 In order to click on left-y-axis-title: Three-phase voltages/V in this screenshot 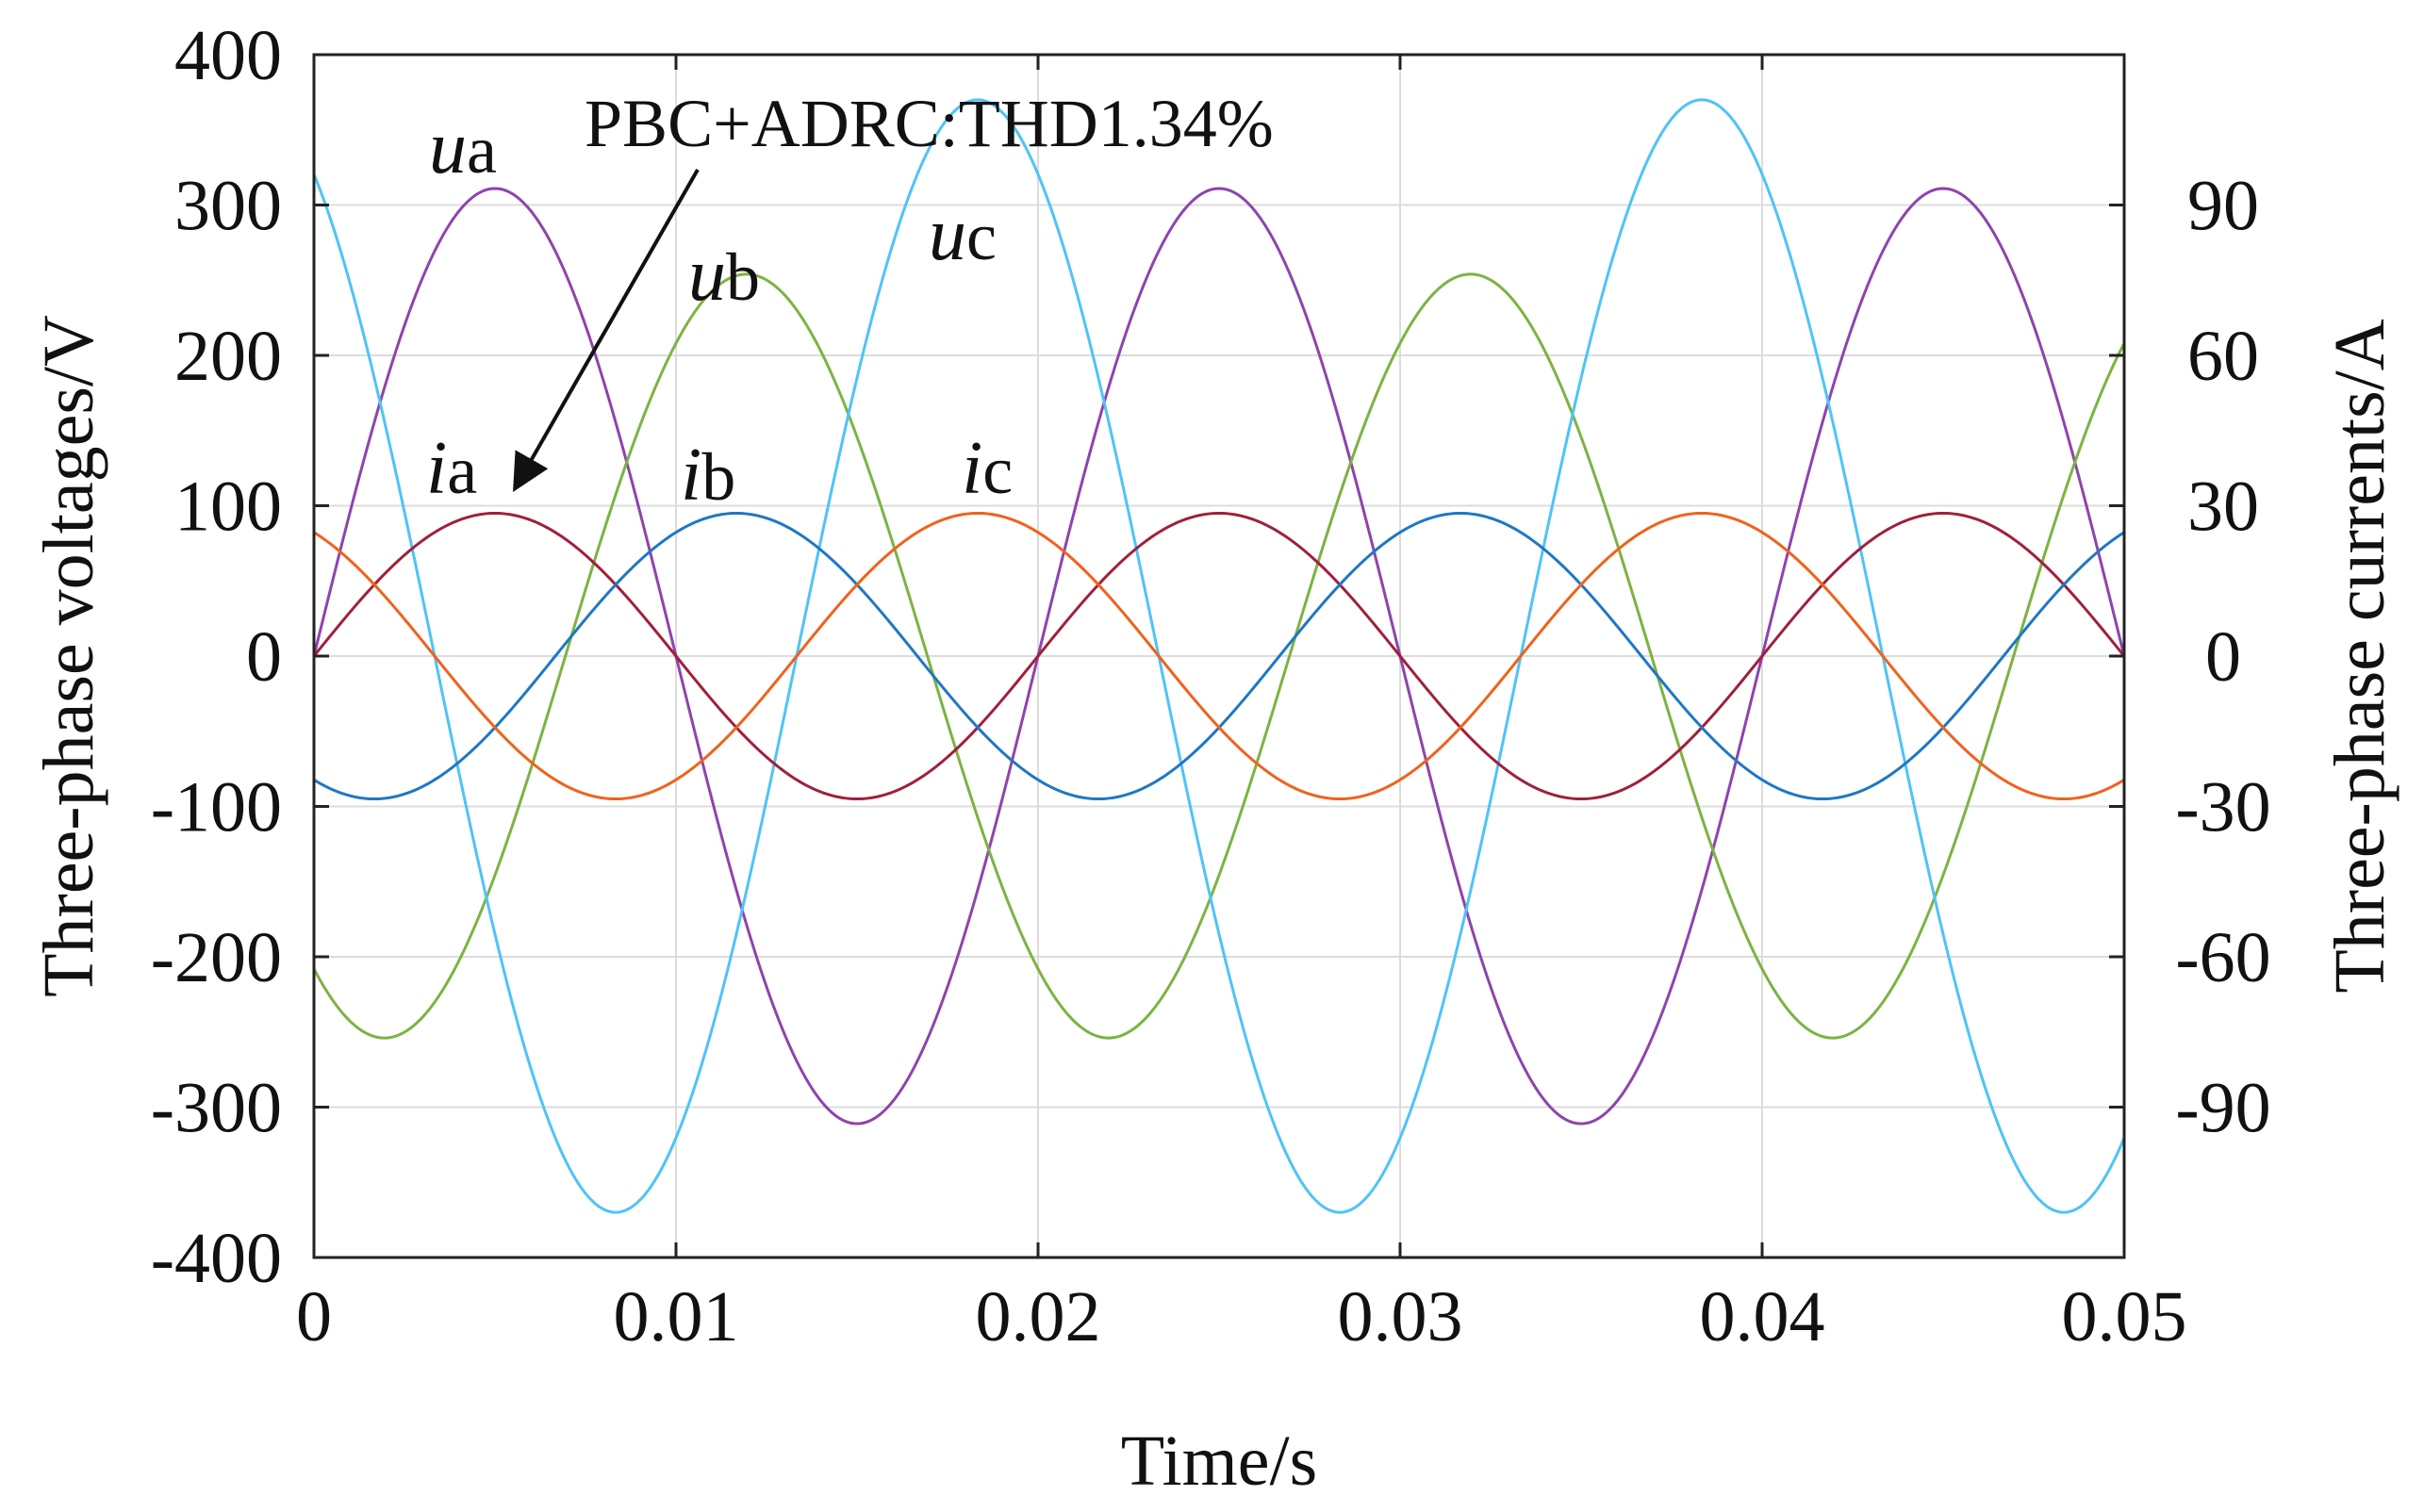, I will do `click(68, 656)`.